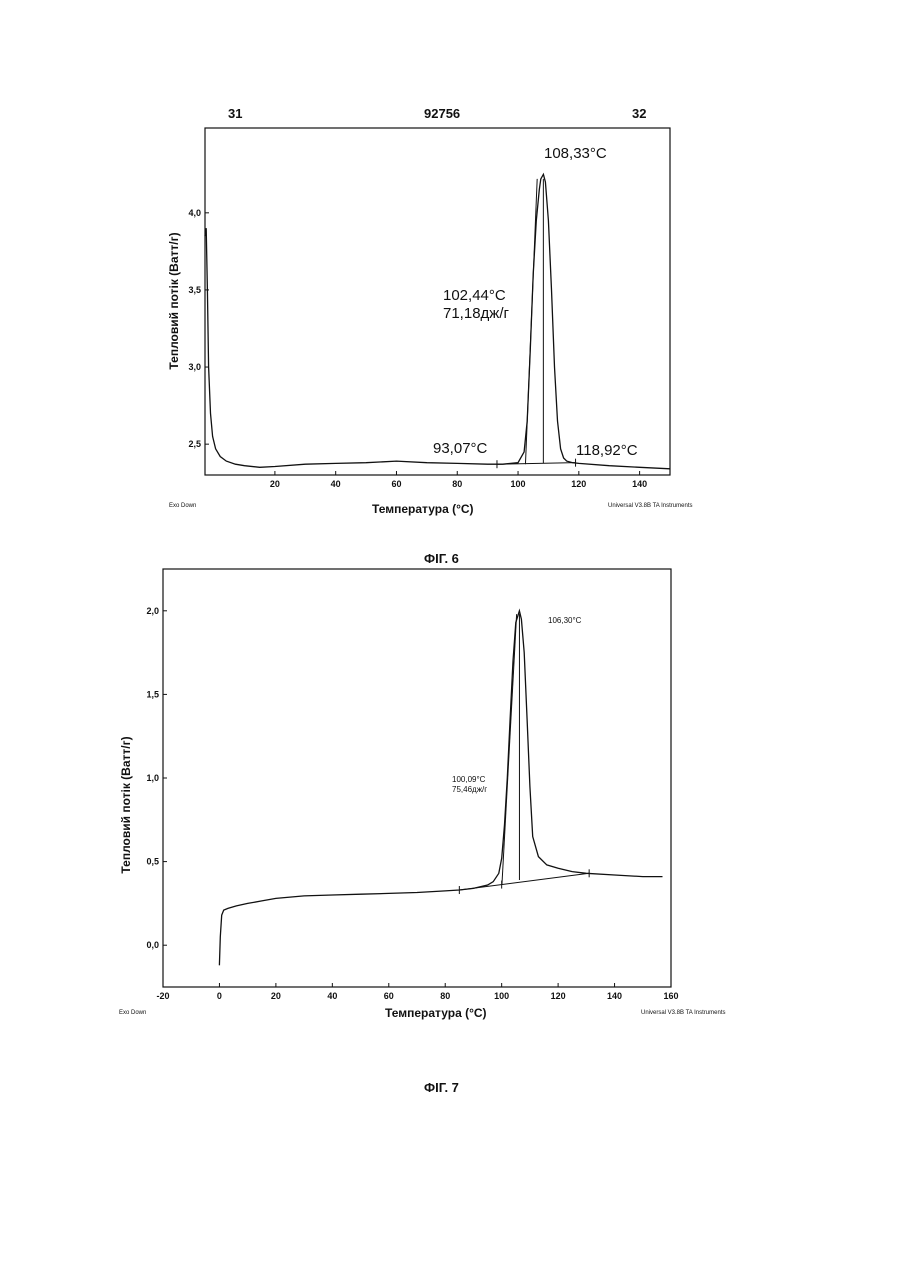 The width and height of the screenshot is (901, 1273). Describe the element at coordinates (152, 694) in the screenshot. I see `y-tick-label: 1,5` at that location.